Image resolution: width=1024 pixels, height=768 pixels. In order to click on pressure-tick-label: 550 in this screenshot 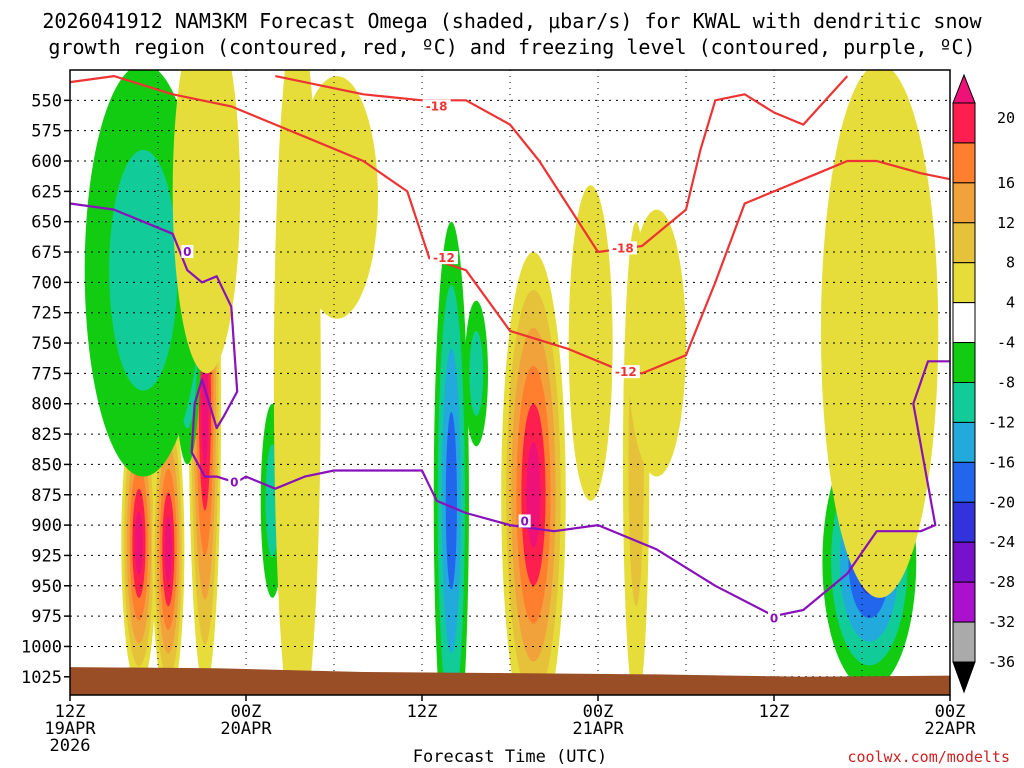, I will do `click(46, 101)`.